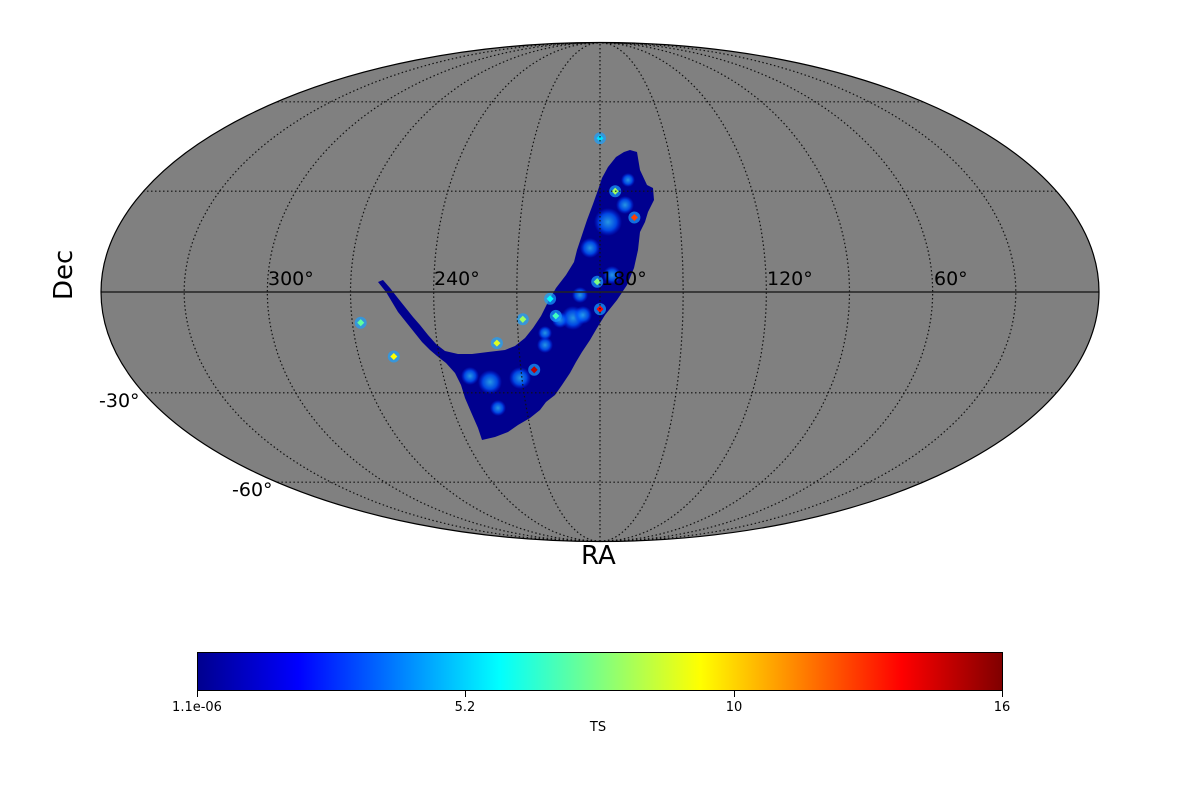 The width and height of the screenshot is (1200, 800). Describe the element at coordinates (457, 279) in the screenshot. I see `ra-tick-240: 240°` at that location.